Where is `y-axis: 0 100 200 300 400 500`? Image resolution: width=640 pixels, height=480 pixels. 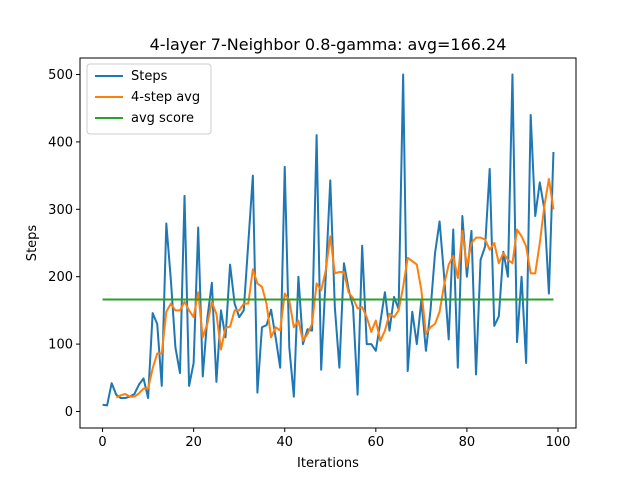
y-axis: 0 100 200 300 400 500 is located at coordinates (64, 244).